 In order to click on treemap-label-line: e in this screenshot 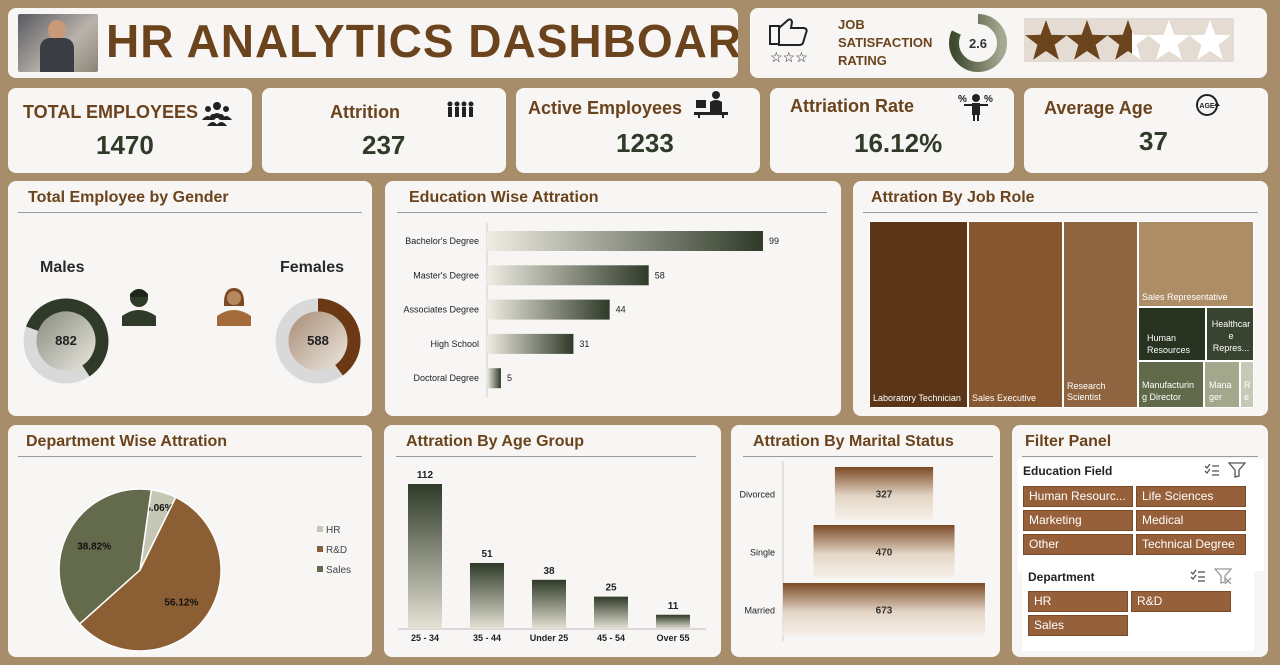, I will do `click(1247, 397)`.